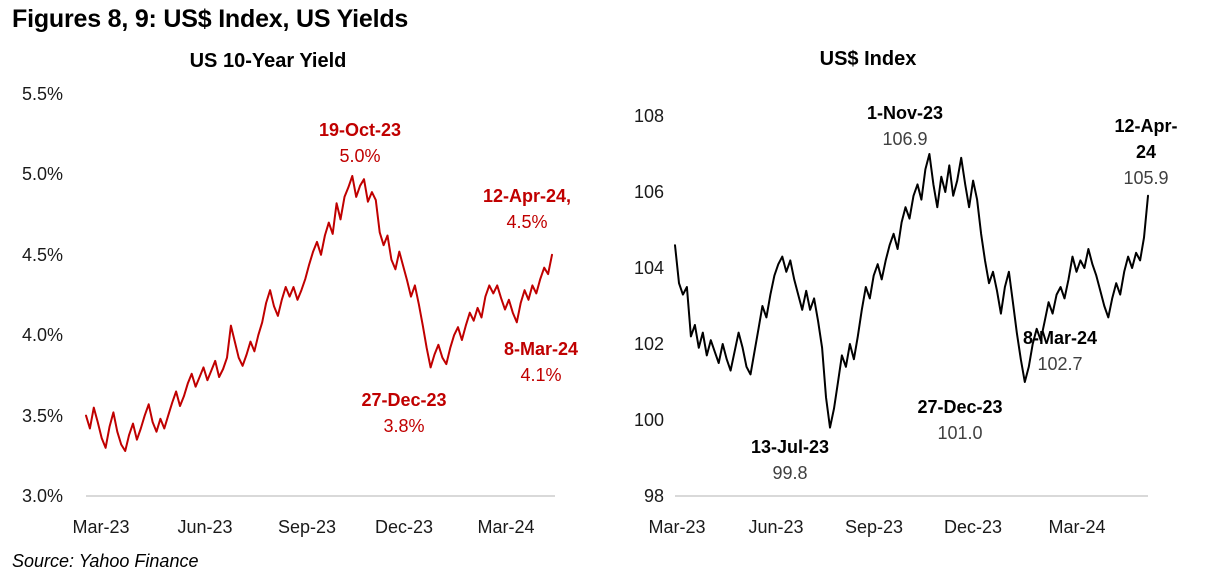  Describe the element at coordinates (403, 413) in the screenshot. I see `annotation: 27-Dec-23 3.8%` at that location.